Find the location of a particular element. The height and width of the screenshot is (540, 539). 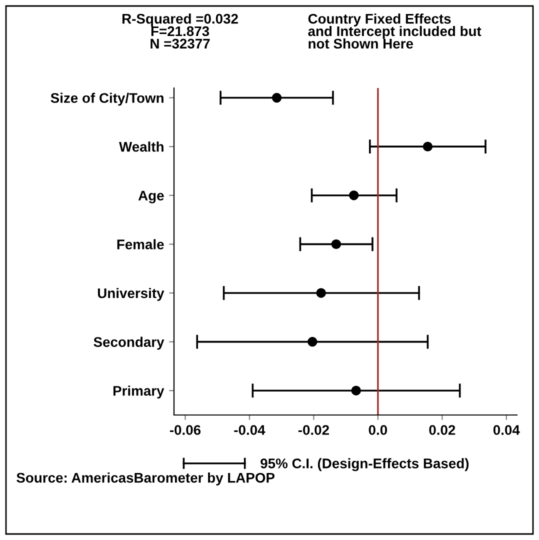

x-tick-label: 0.04 is located at coordinates (506, 430).